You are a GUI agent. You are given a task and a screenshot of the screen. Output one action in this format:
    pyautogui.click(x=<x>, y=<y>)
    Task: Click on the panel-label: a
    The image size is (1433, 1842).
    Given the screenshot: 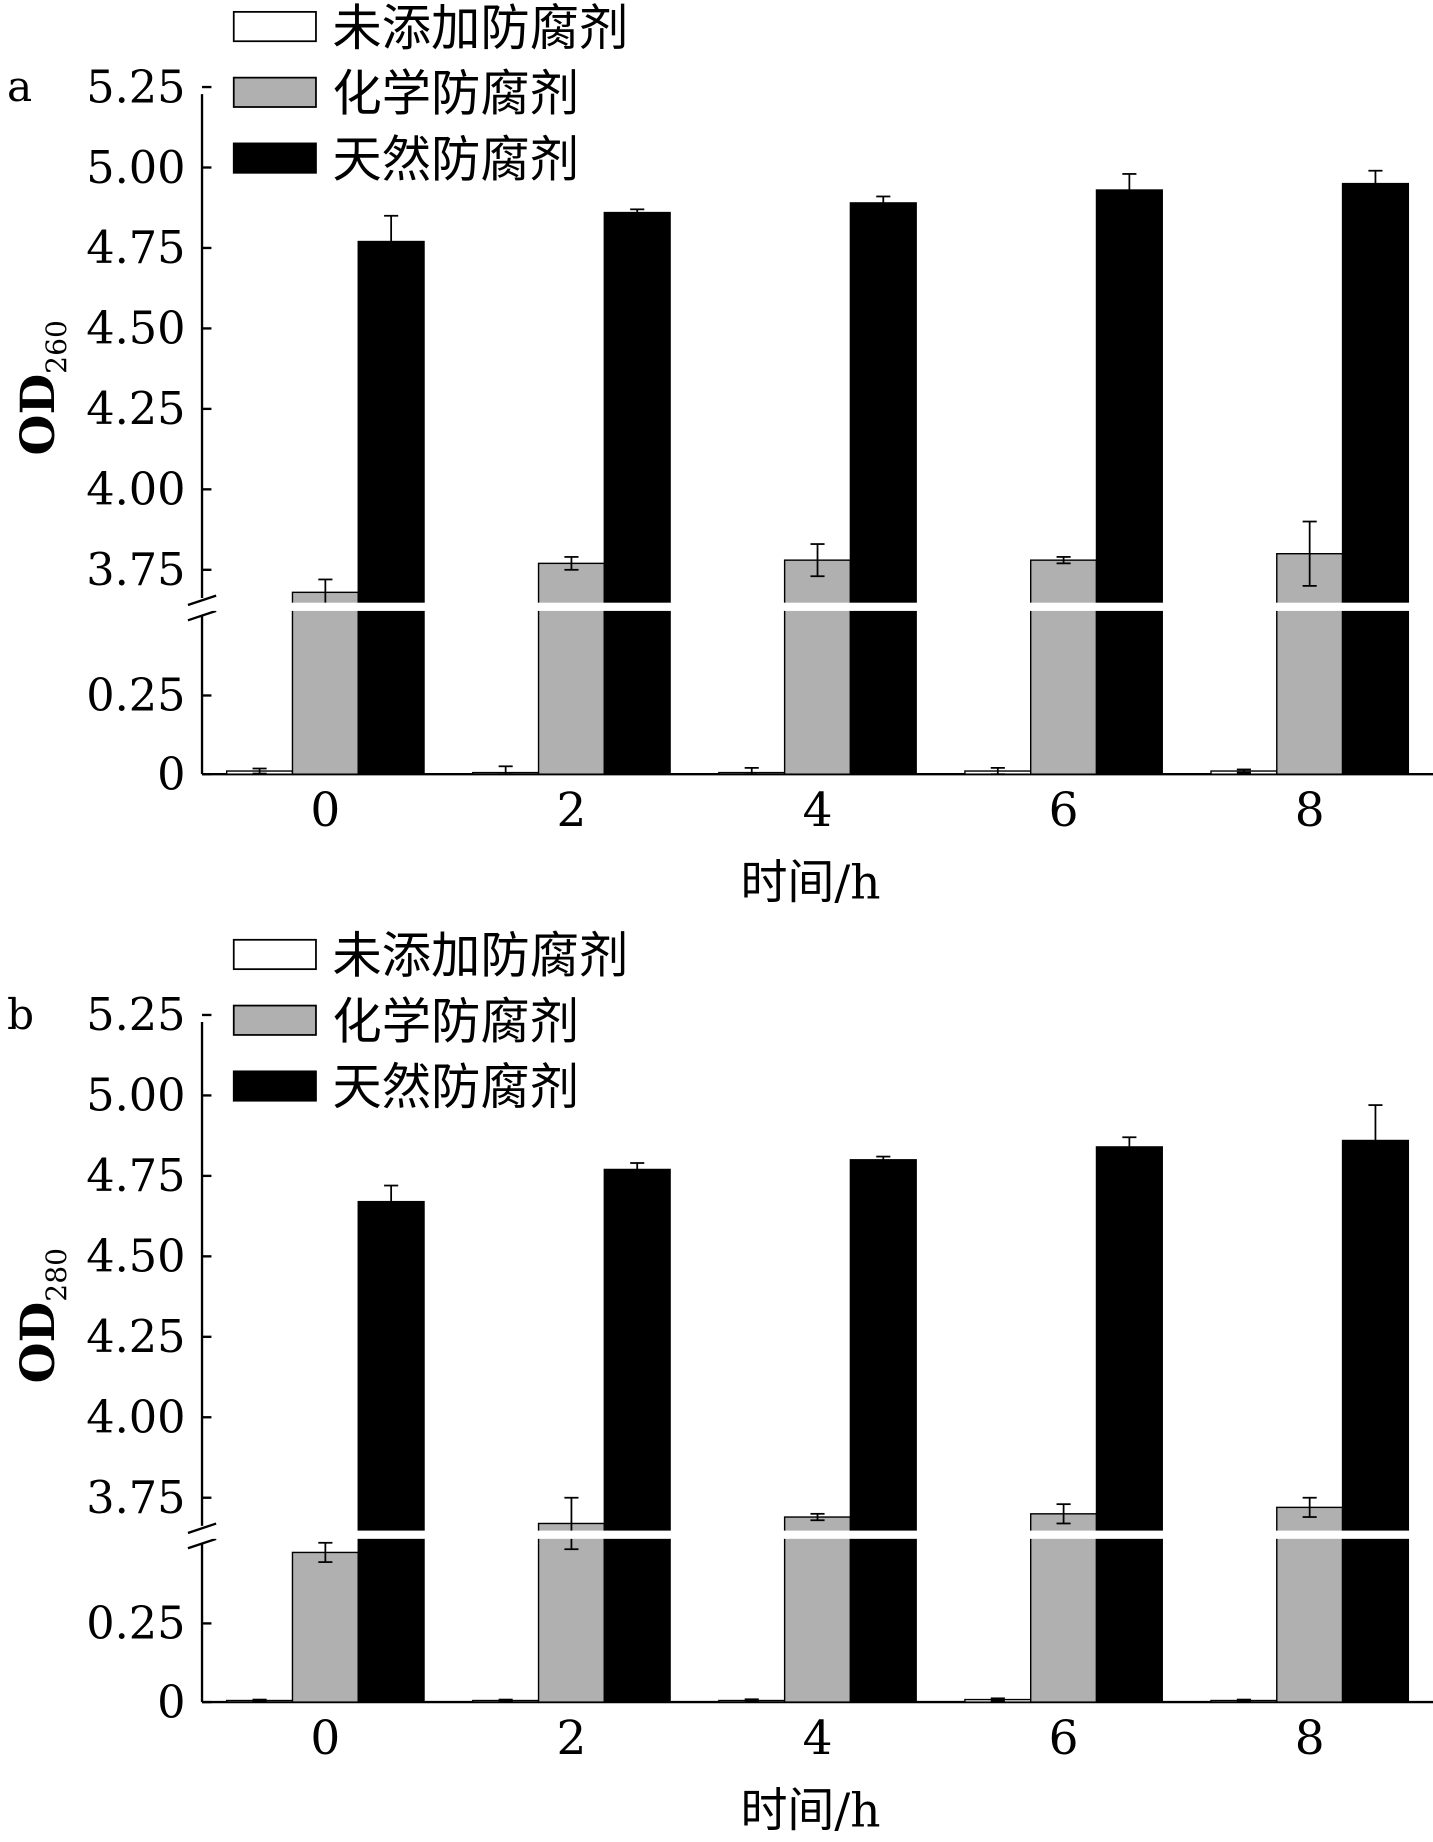 What is the action you would take?
    pyautogui.click(x=19, y=86)
    